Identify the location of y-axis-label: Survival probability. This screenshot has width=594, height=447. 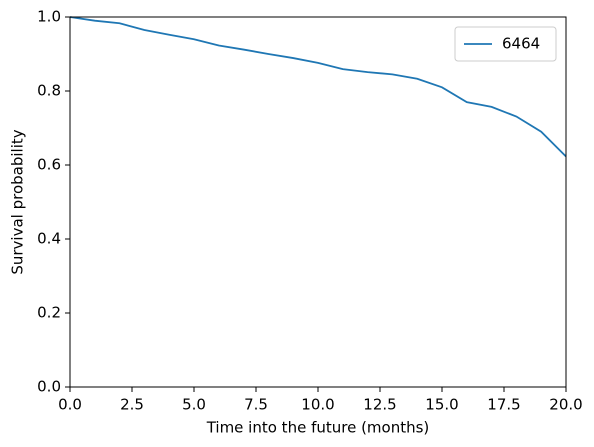
(18, 201).